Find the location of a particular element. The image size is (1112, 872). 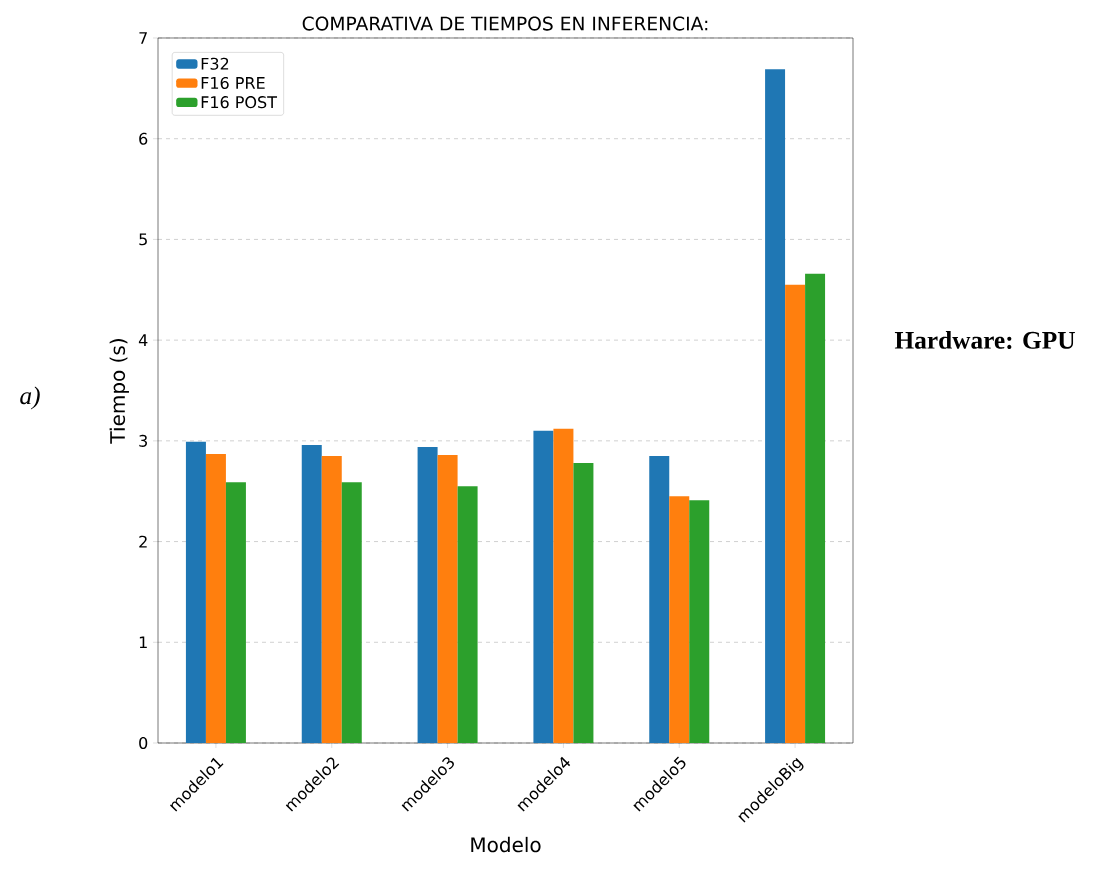

legend-label: F32 is located at coordinates (215, 63).